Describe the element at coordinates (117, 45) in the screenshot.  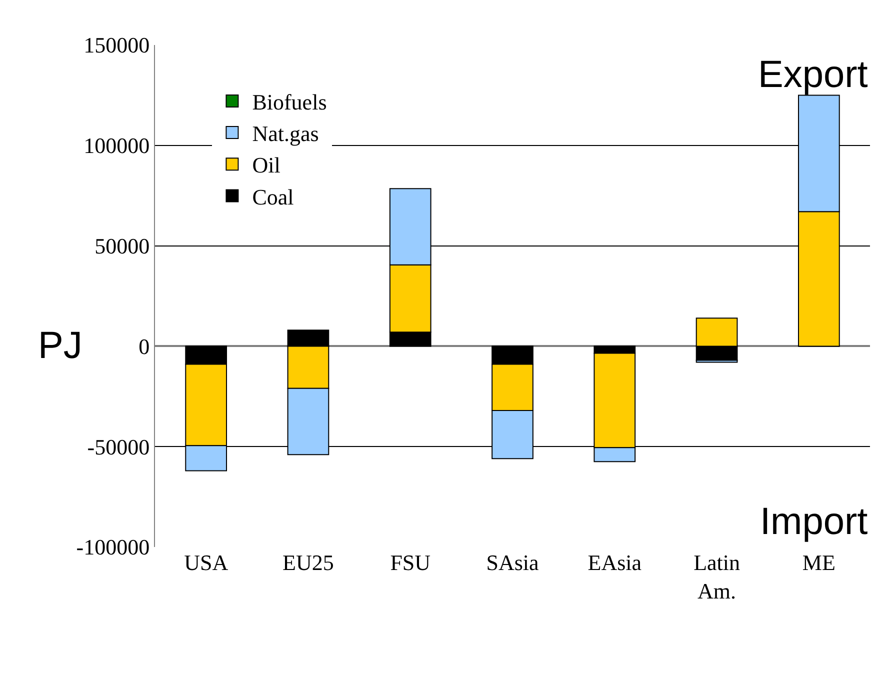
I see `y-tick-label: 150000` at that location.